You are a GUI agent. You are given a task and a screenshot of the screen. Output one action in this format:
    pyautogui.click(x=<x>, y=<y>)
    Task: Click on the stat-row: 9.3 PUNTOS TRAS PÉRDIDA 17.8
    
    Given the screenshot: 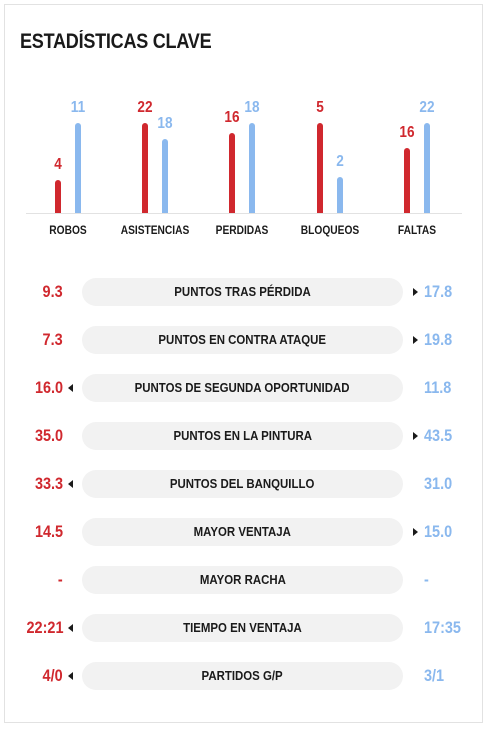 What is the action you would take?
    pyautogui.click(x=245, y=292)
    